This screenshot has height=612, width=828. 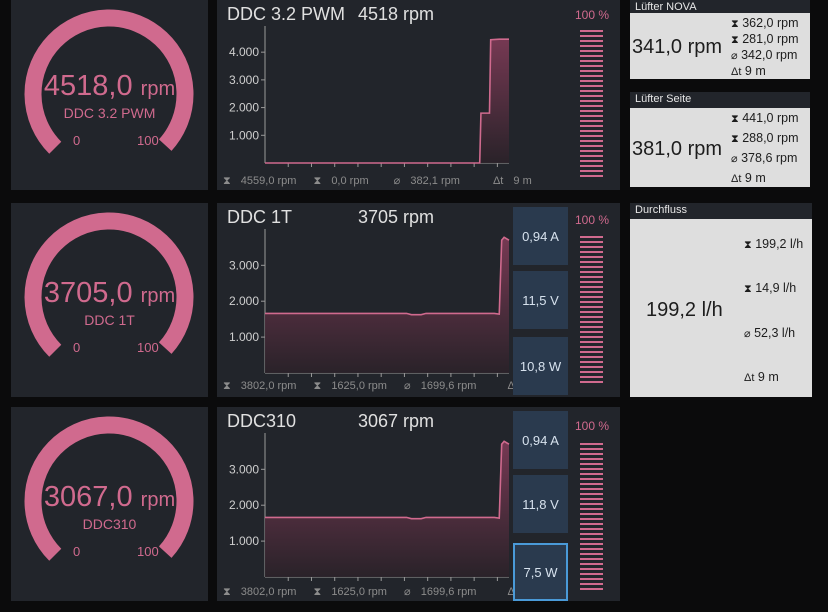 What do you see at coordinates (540, 572) in the screenshot?
I see `power-tile: 7,5 W` at bounding box center [540, 572].